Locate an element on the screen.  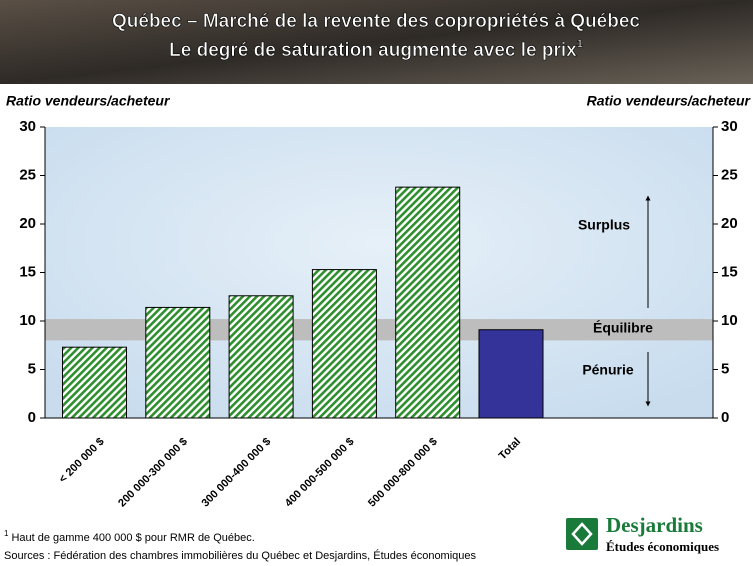
y2-tick-label: 30 is located at coordinates (729, 126).